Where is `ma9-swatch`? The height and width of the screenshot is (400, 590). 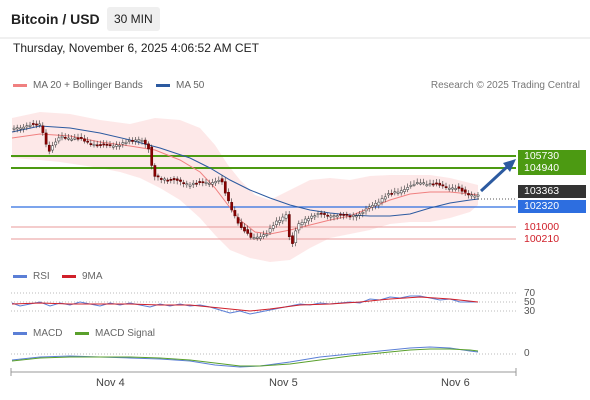
ma9-swatch is located at coordinates (69, 276).